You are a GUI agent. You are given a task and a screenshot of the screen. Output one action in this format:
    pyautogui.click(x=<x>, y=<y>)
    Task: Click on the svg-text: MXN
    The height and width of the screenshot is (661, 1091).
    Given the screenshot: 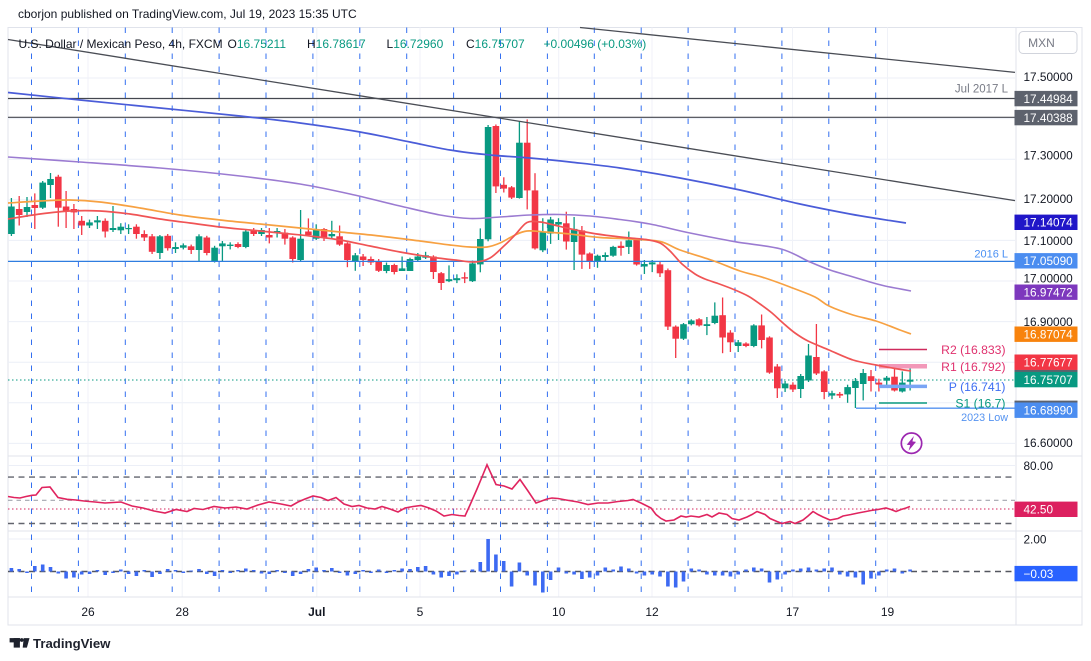 What is the action you would take?
    pyautogui.click(x=1041, y=43)
    